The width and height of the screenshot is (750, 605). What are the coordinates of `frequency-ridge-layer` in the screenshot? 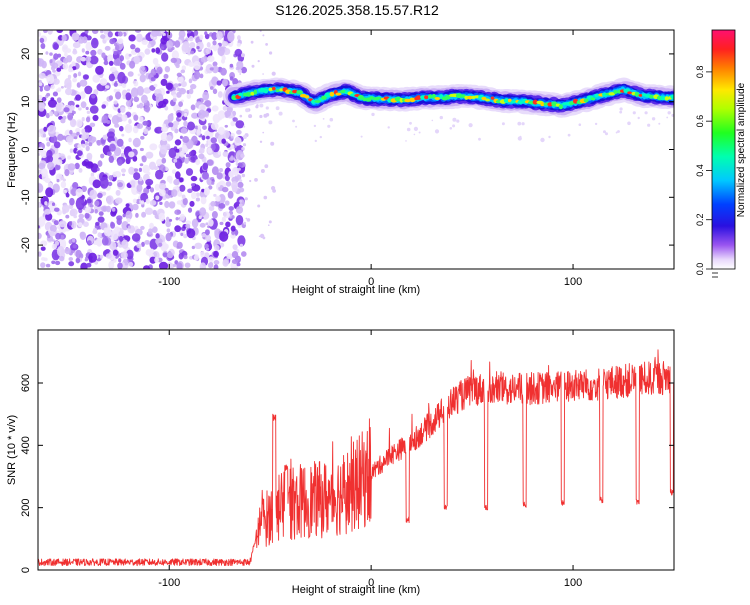 It's located at (448, 110).